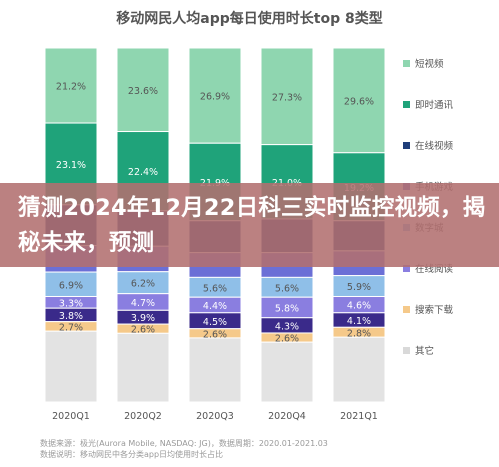 The width and height of the screenshot is (499, 467). Describe the element at coordinates (215, 322) in the screenshot. I see `data-label: 4.5%` at that location.